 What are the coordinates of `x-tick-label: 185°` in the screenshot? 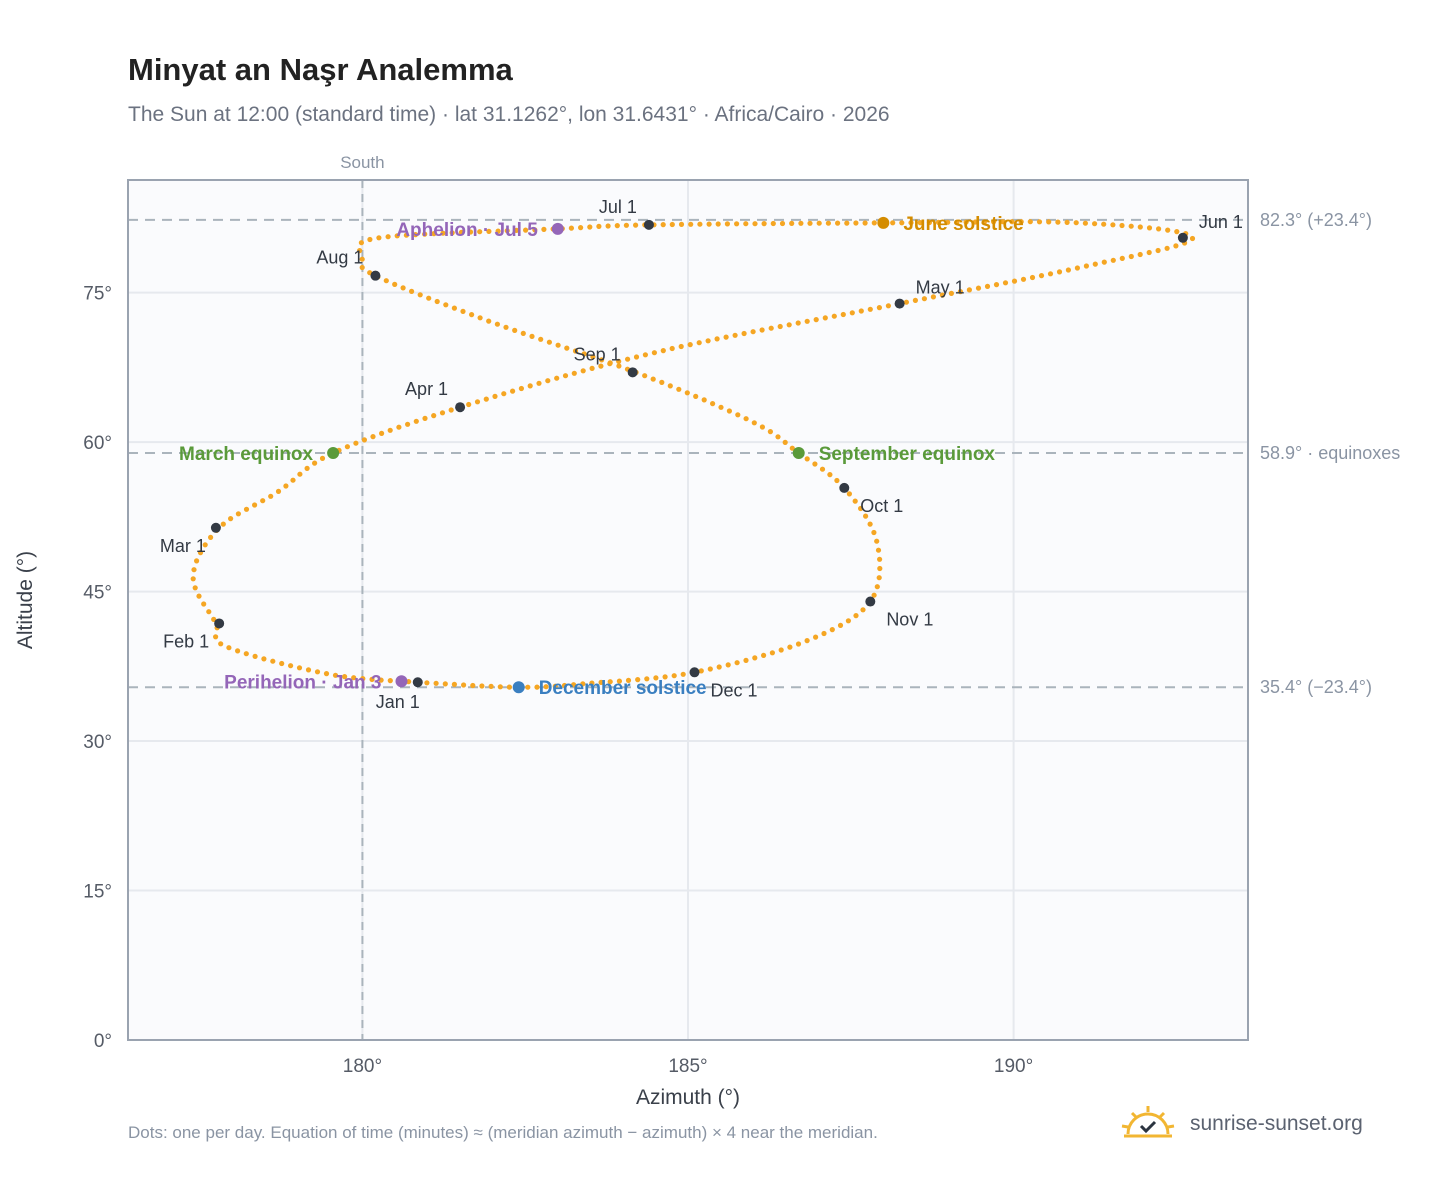 It's located at (687, 1066).